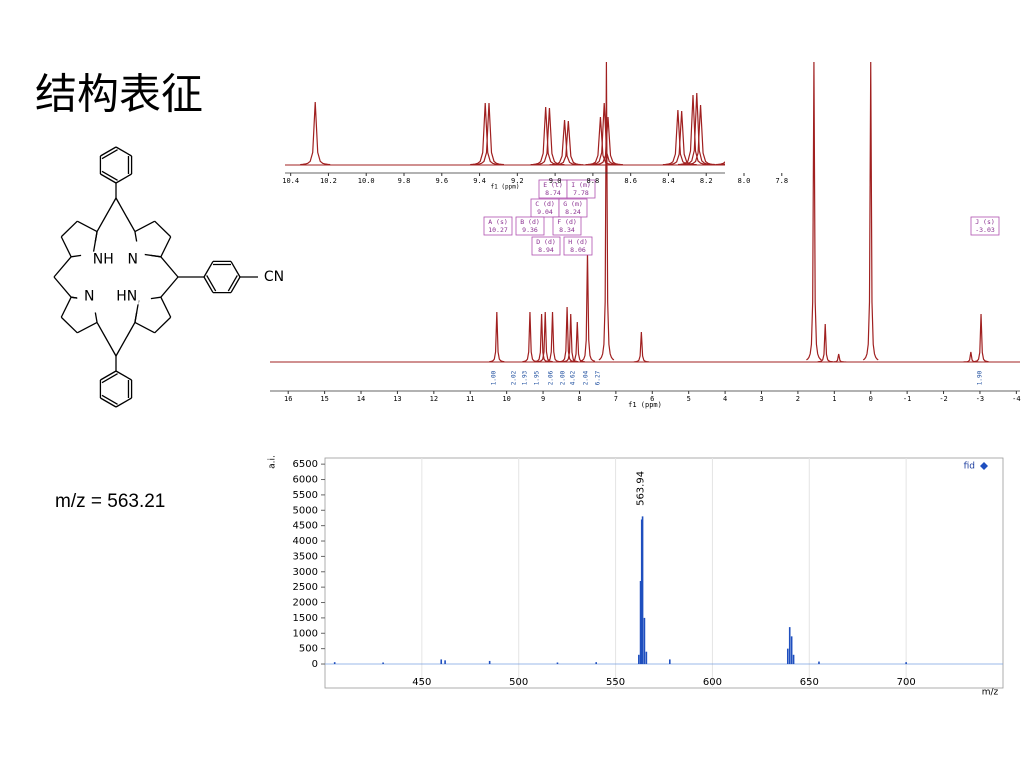 This screenshot has width=1024, height=768. Describe the element at coordinates (543, 399) in the screenshot. I see `x-tick-label: 9` at that location.